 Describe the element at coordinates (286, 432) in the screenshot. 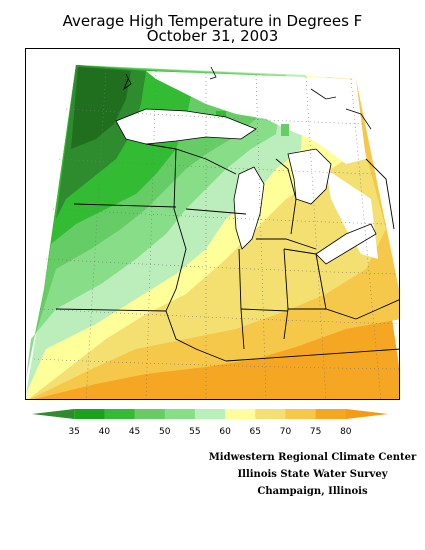

I see `legend-tick-label: 70` at that location.